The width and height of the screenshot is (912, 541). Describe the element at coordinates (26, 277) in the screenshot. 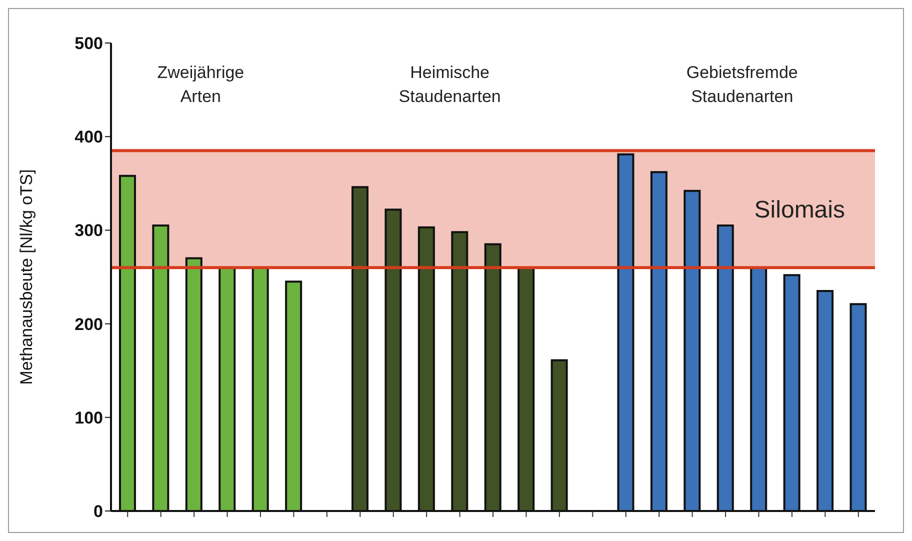

I see `y-axis-title: Methanausbeute [Nl/kg oTS]` at that location.